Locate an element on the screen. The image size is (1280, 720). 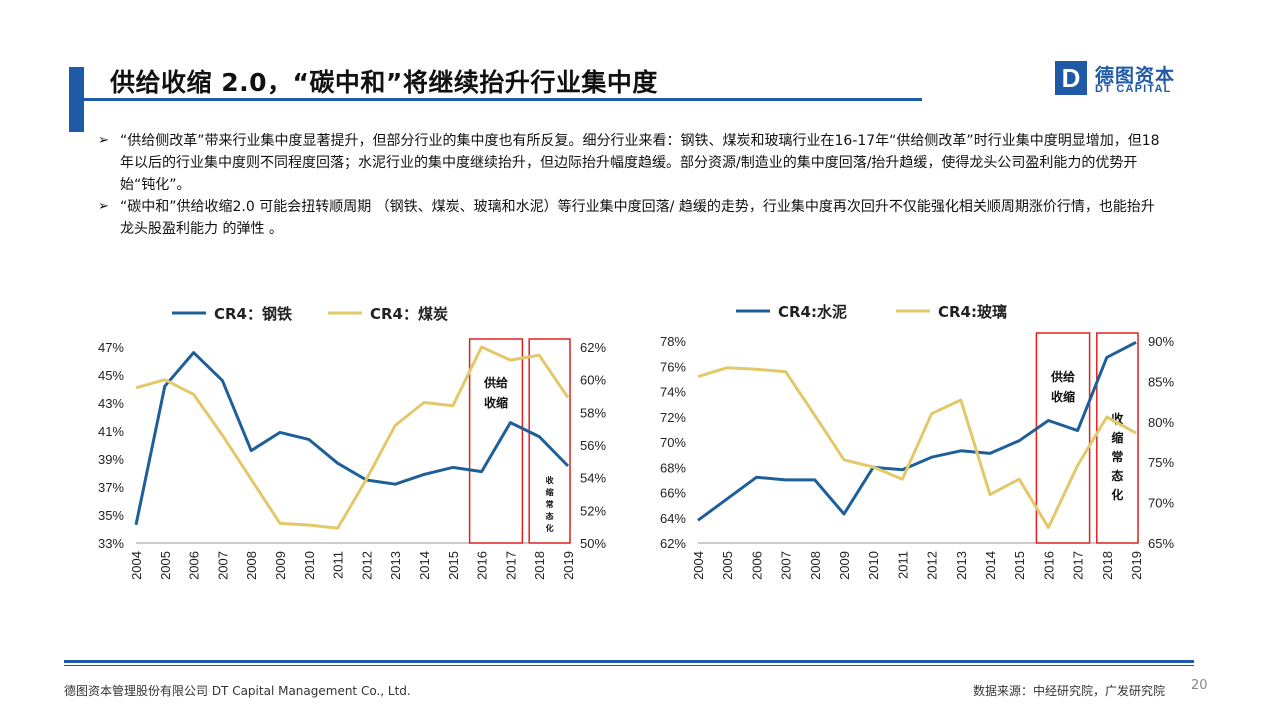
annotation-label: 收 is located at coordinates (550, 480).